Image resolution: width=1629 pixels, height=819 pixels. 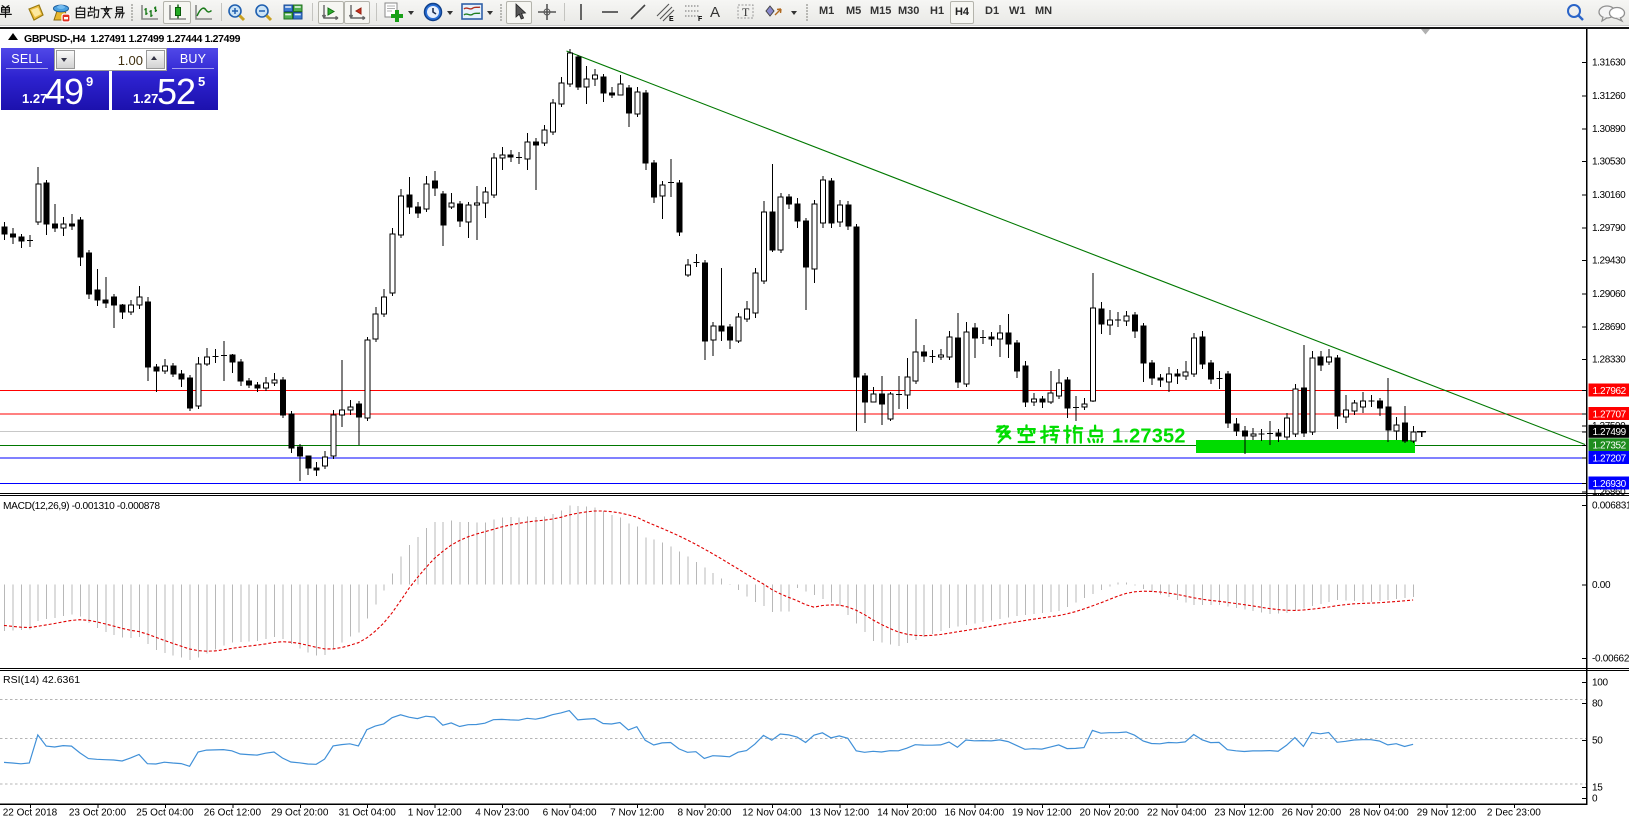 I want to click on svg-text: 22 Oct 2018, so click(x=30, y=813).